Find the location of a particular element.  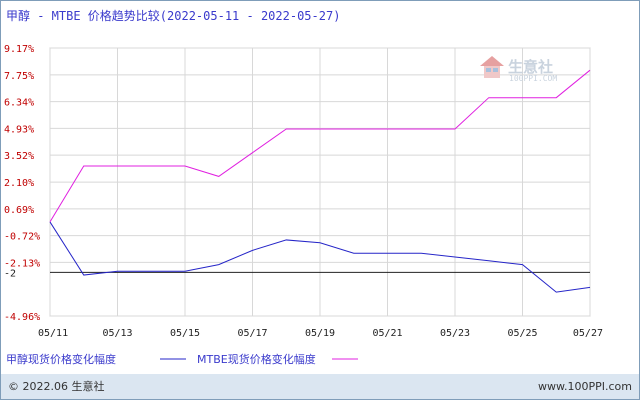

footer-bar is located at coordinates (320, 386).